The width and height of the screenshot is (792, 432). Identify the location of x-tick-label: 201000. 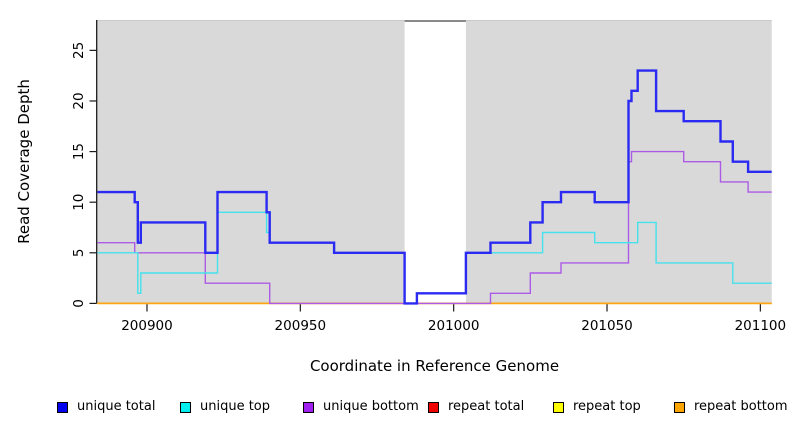
(454, 326).